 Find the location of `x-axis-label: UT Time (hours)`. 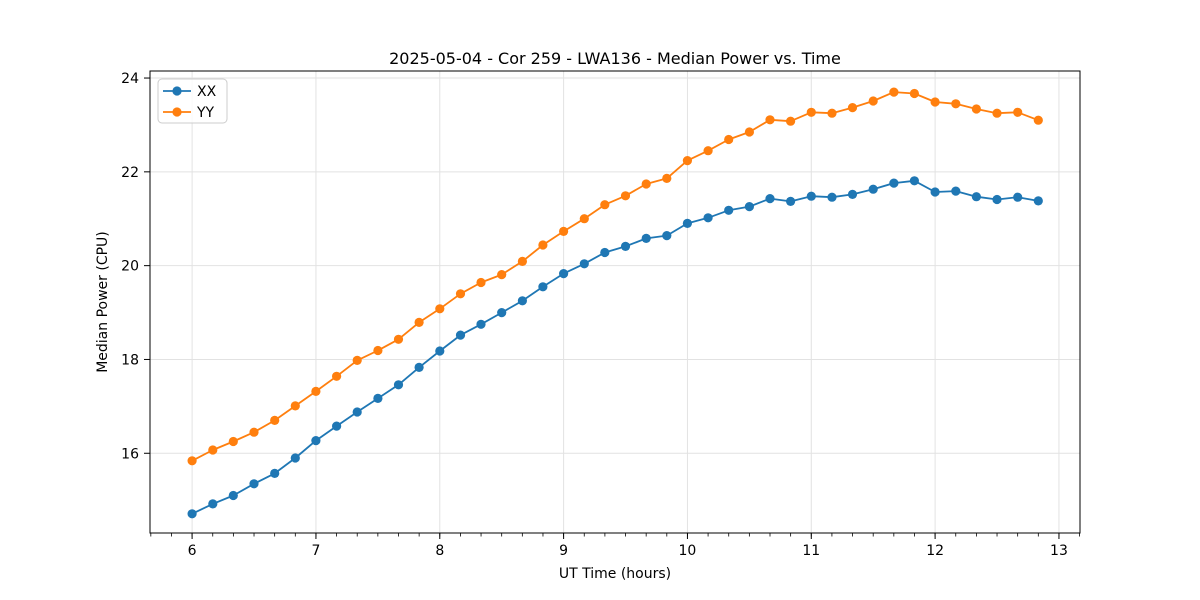

x-axis-label: UT Time (hours) is located at coordinates (615, 574).